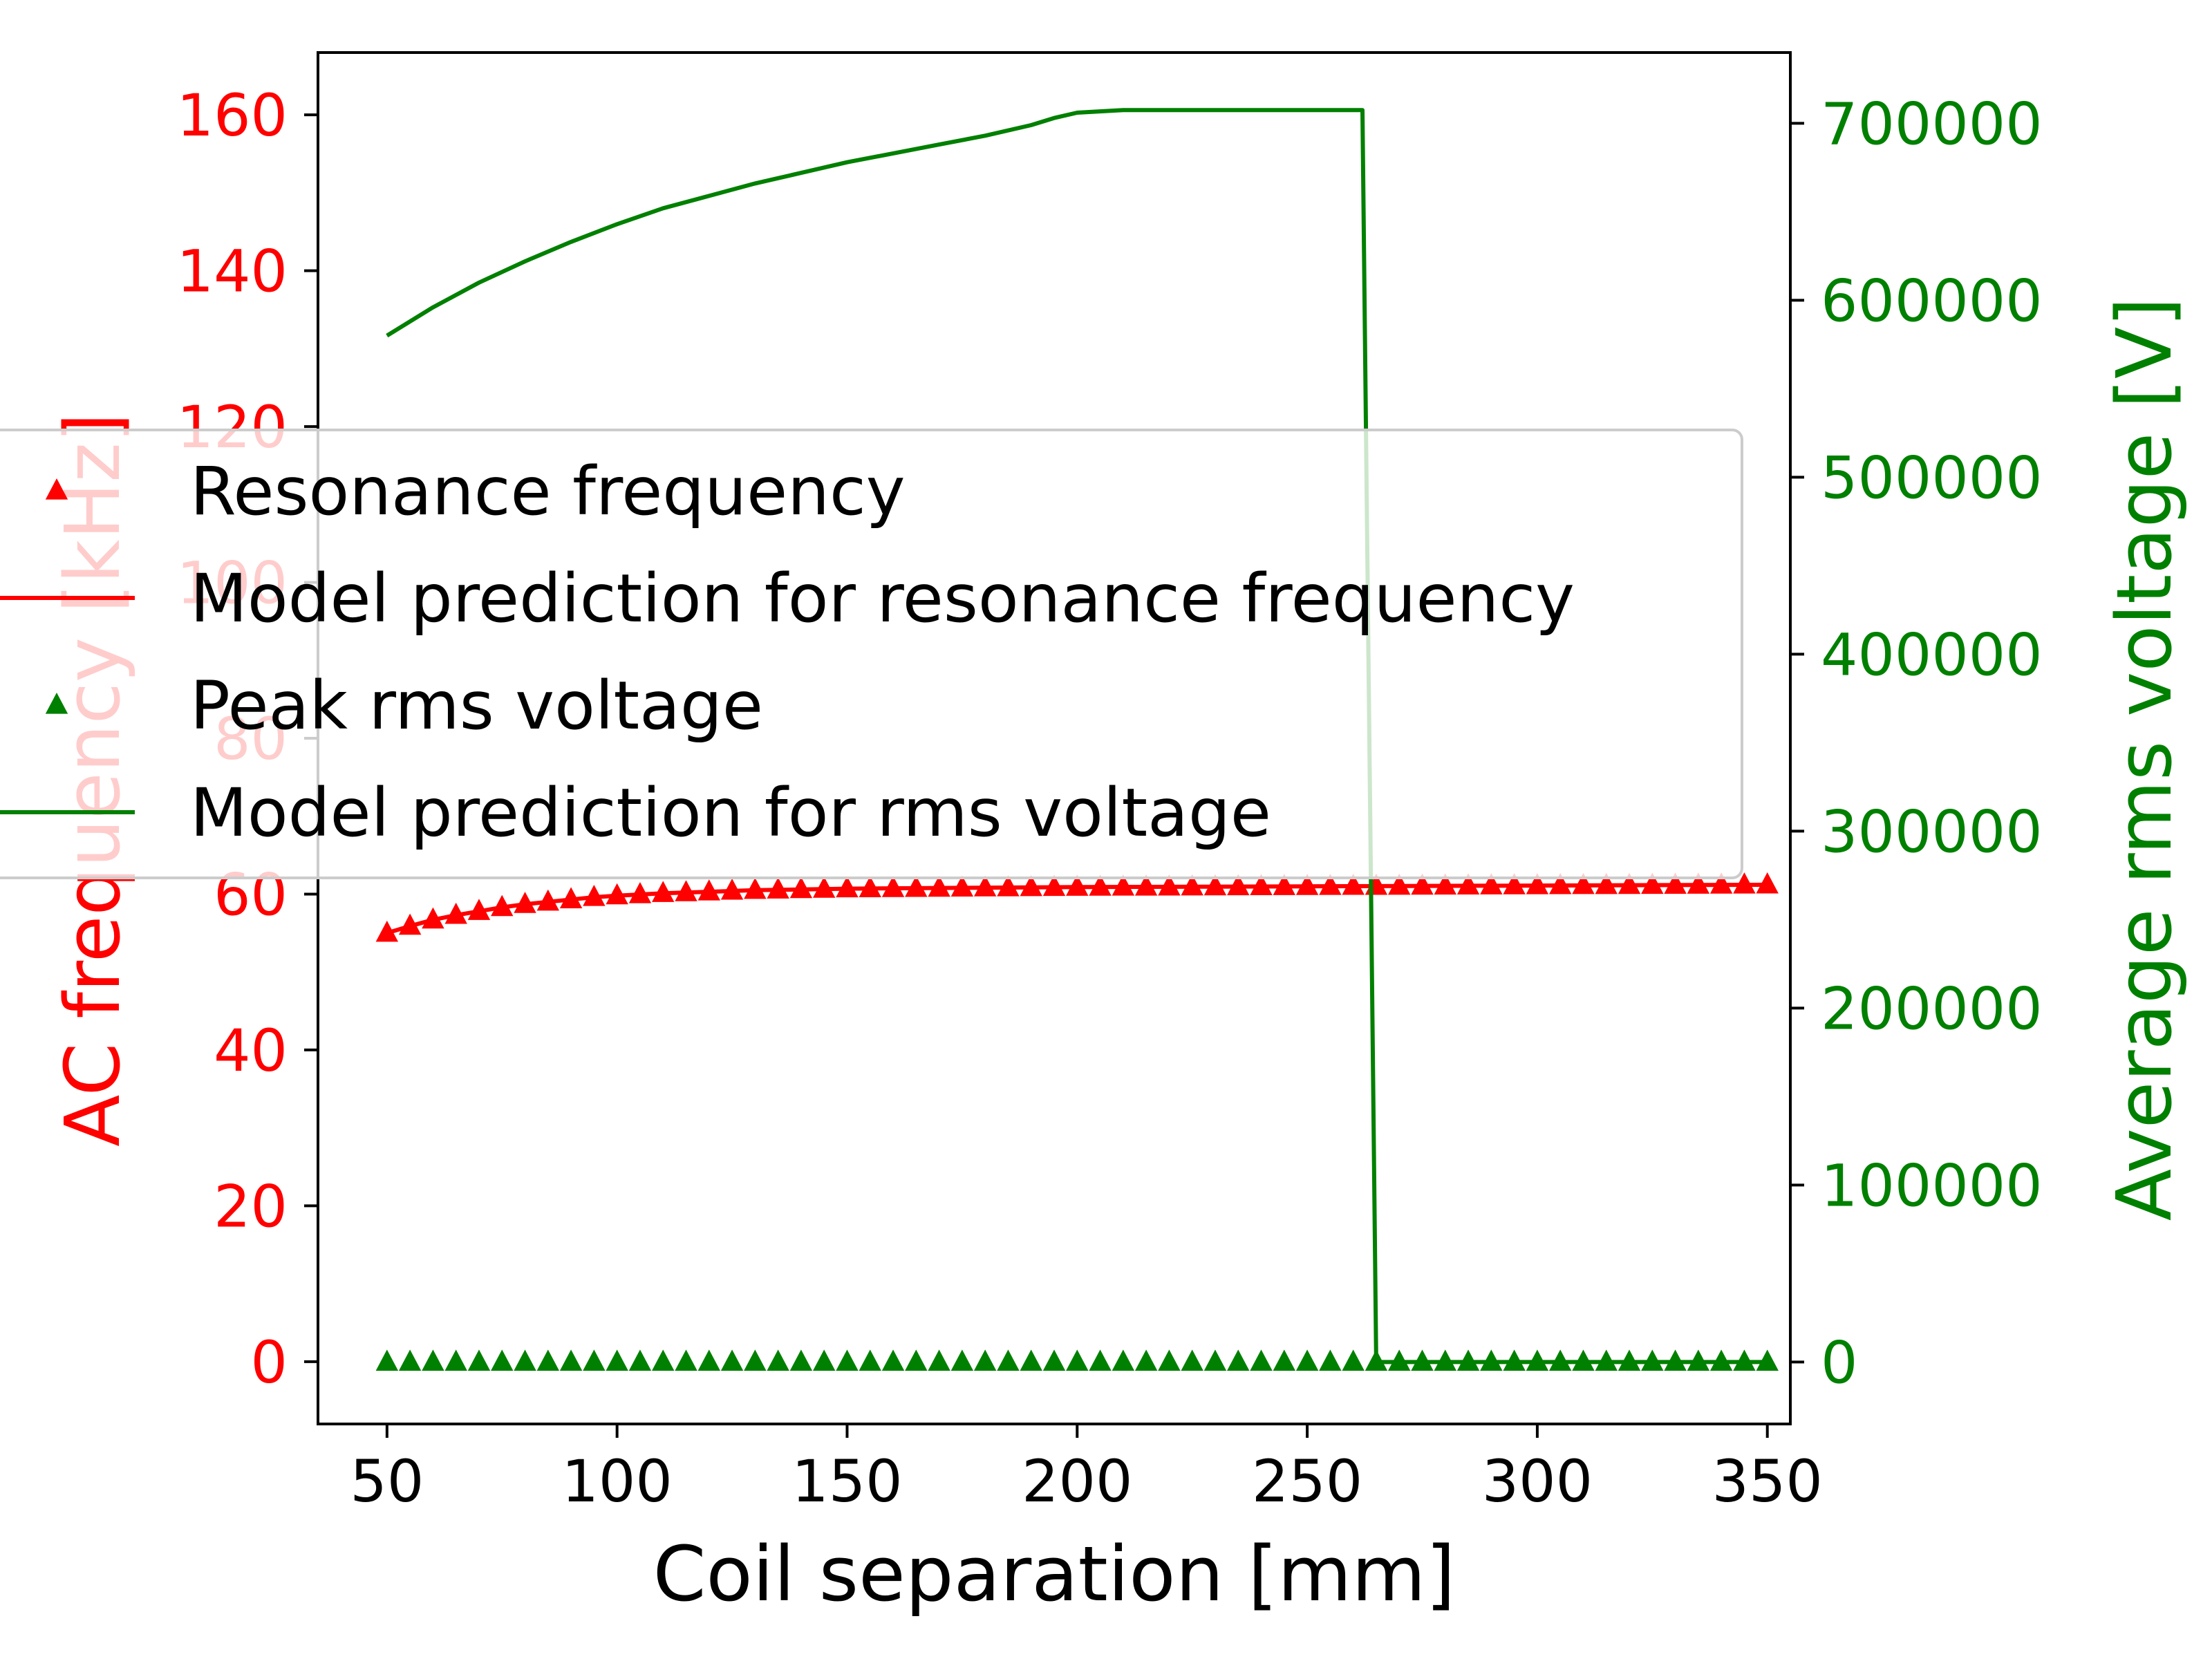 The height and width of the screenshot is (1659, 2212). I want to click on left-y-tick-label: 0, so click(269, 1363).